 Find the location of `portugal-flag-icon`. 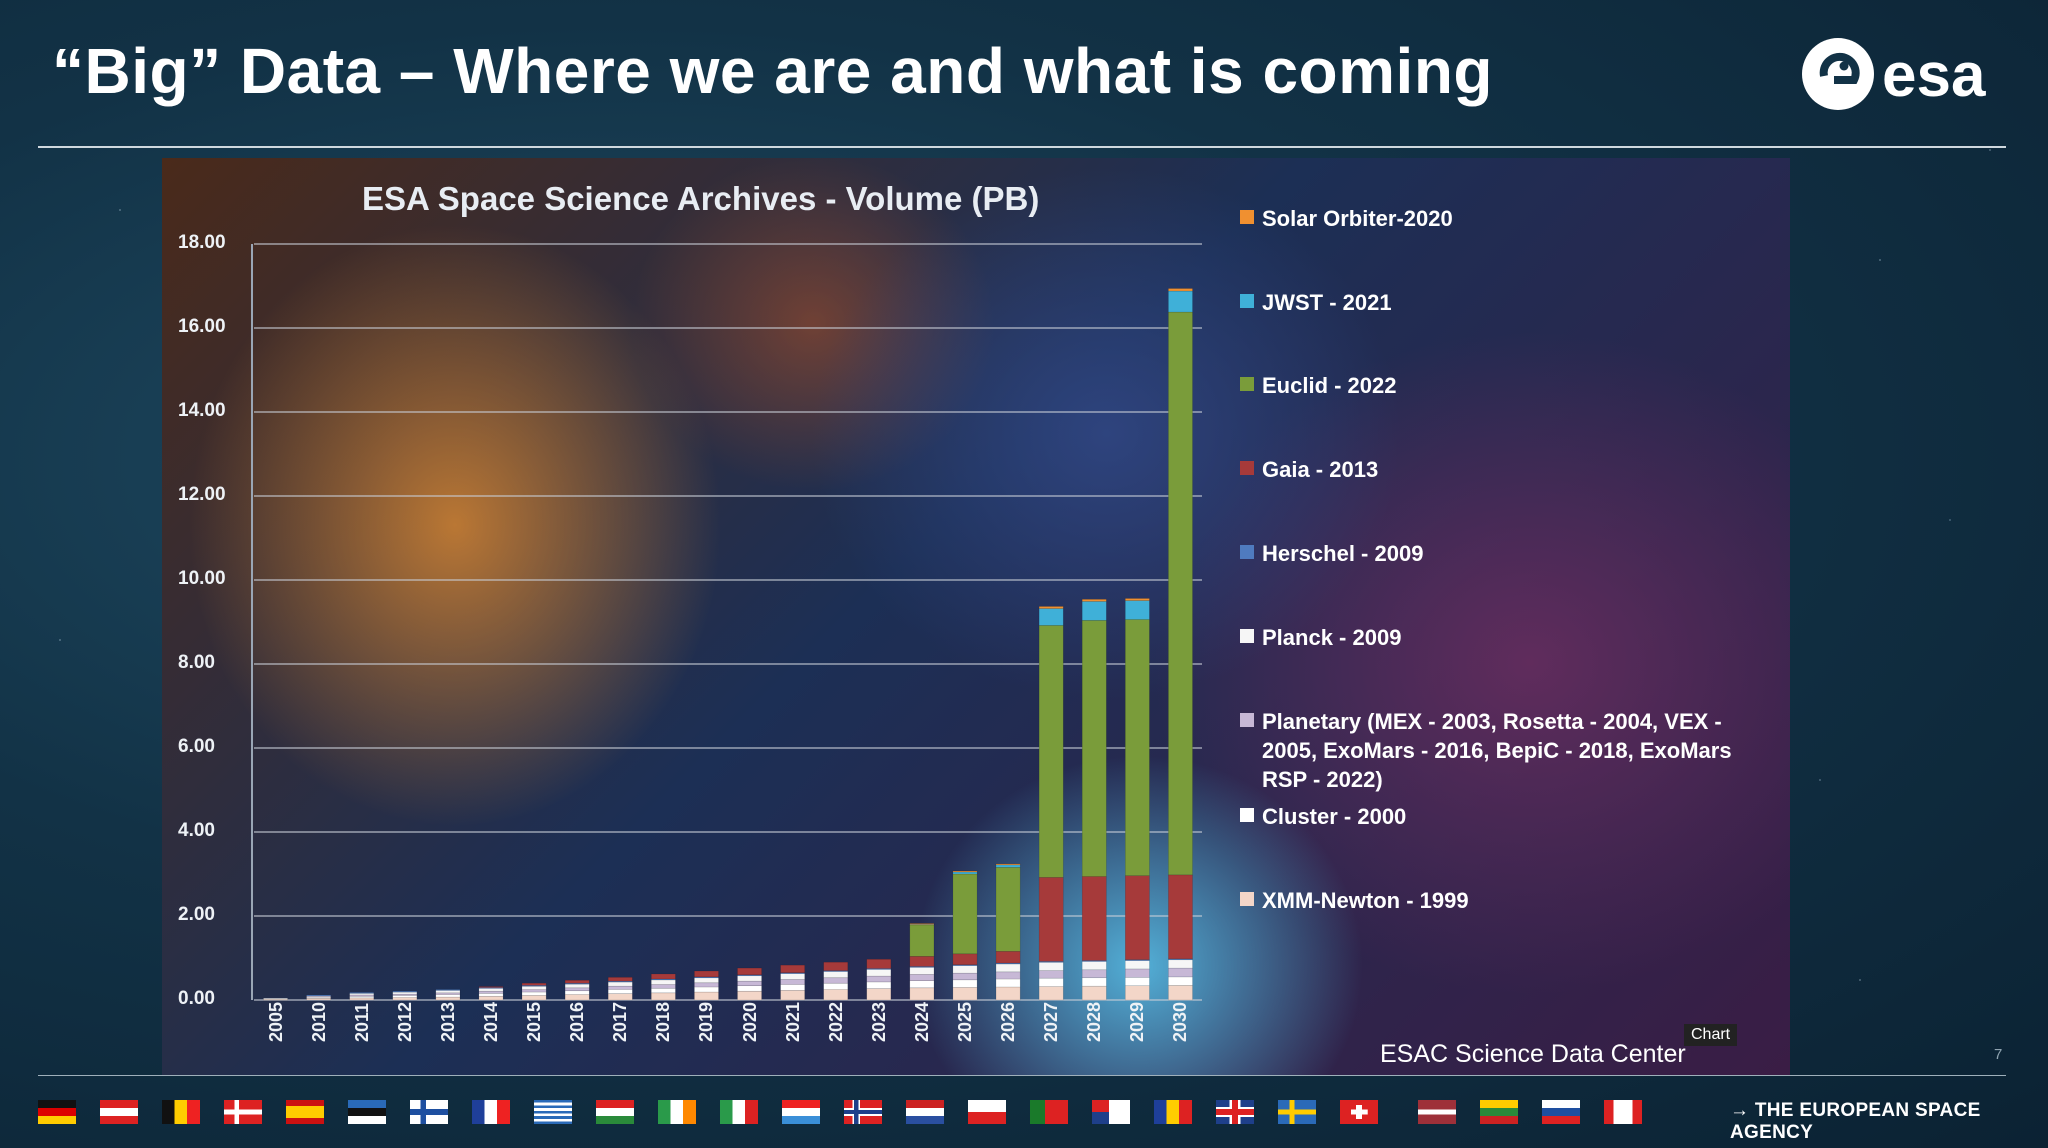

portugal-flag-icon is located at coordinates (1049, 1112).